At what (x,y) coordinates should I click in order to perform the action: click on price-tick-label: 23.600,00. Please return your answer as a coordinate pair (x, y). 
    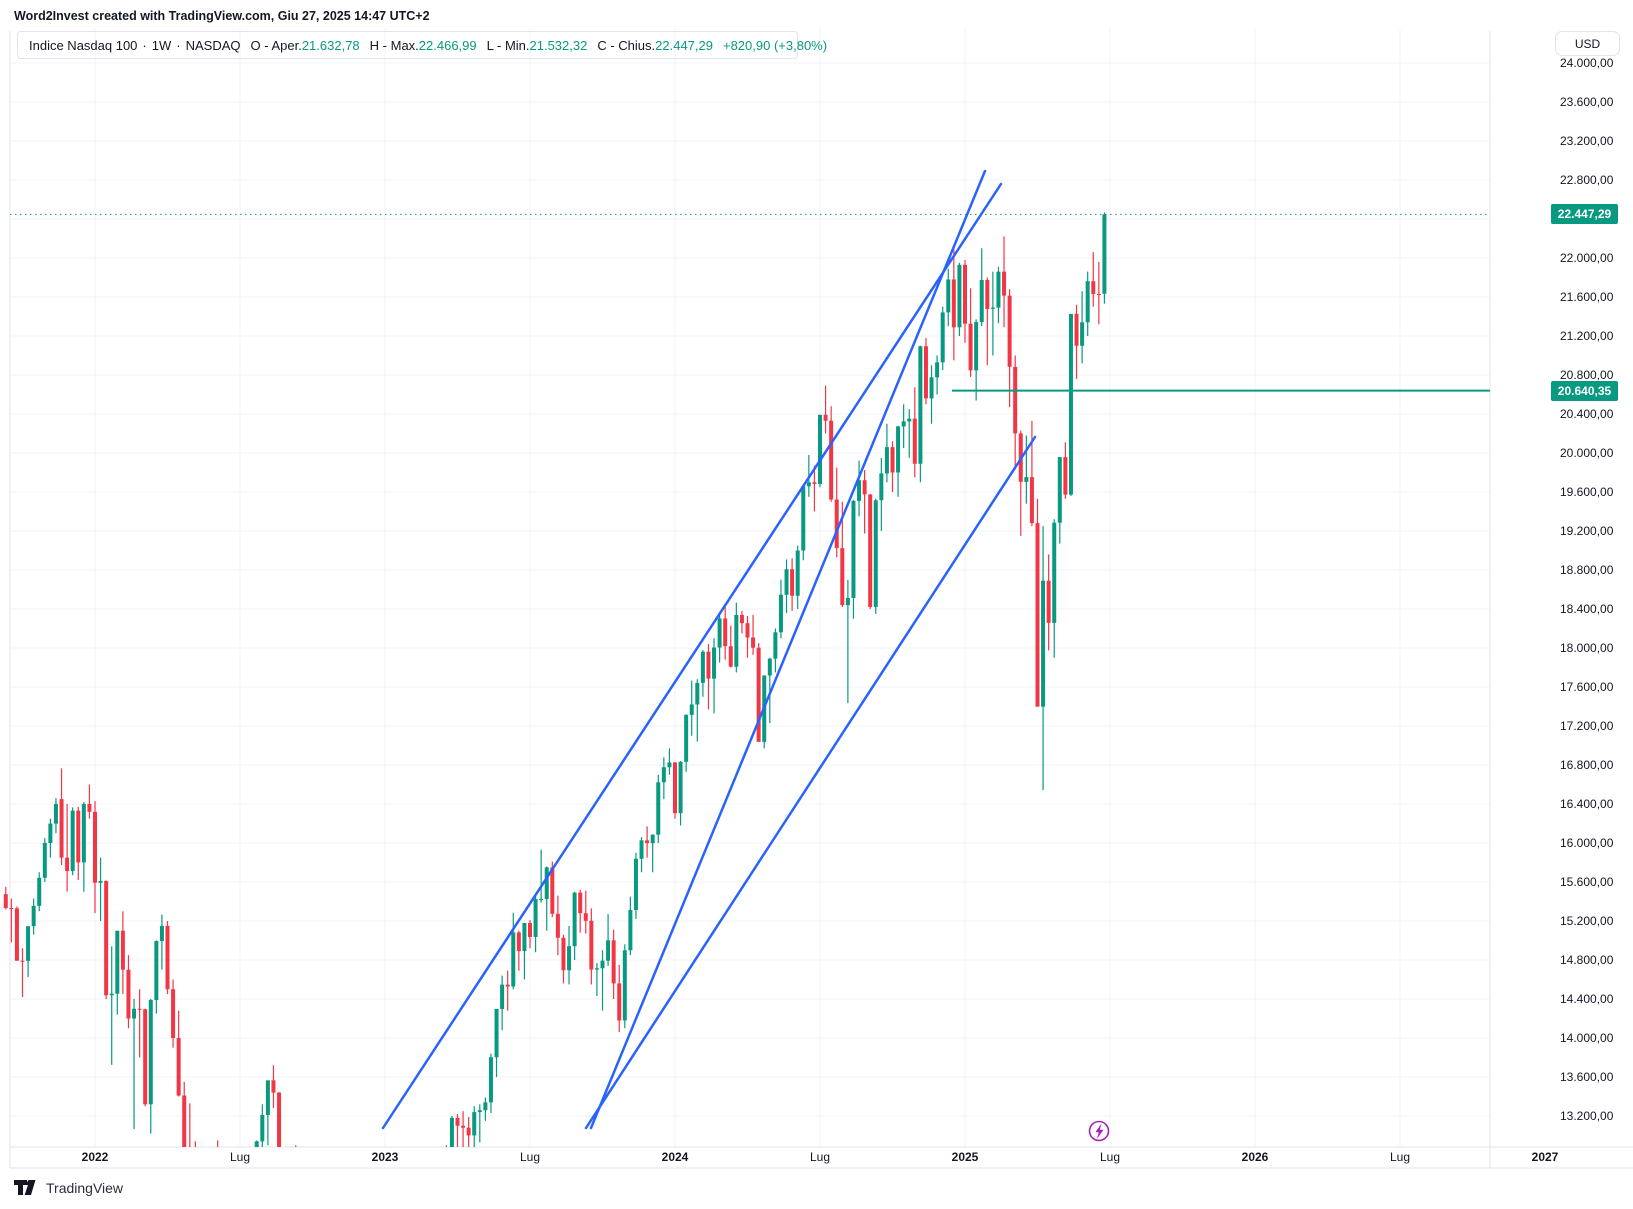
    Looking at the image, I should click on (1587, 101).